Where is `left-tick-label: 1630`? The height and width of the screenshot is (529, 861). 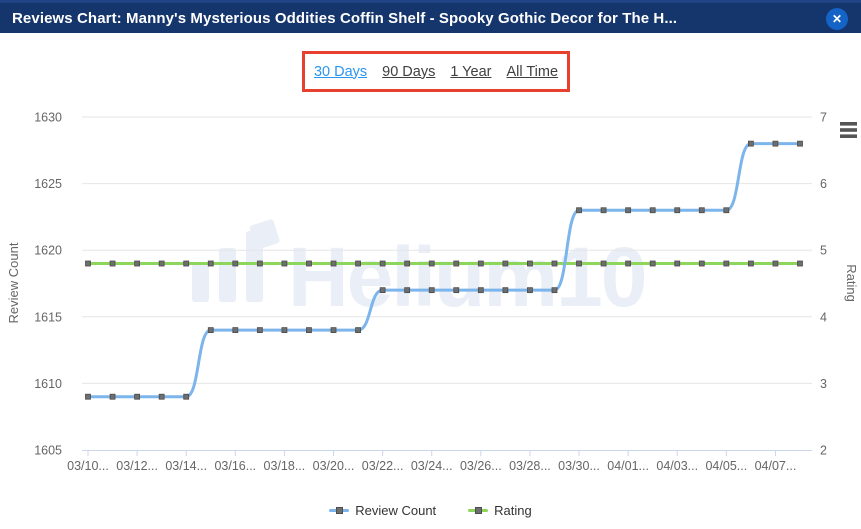
left-tick-label: 1630 is located at coordinates (48, 118).